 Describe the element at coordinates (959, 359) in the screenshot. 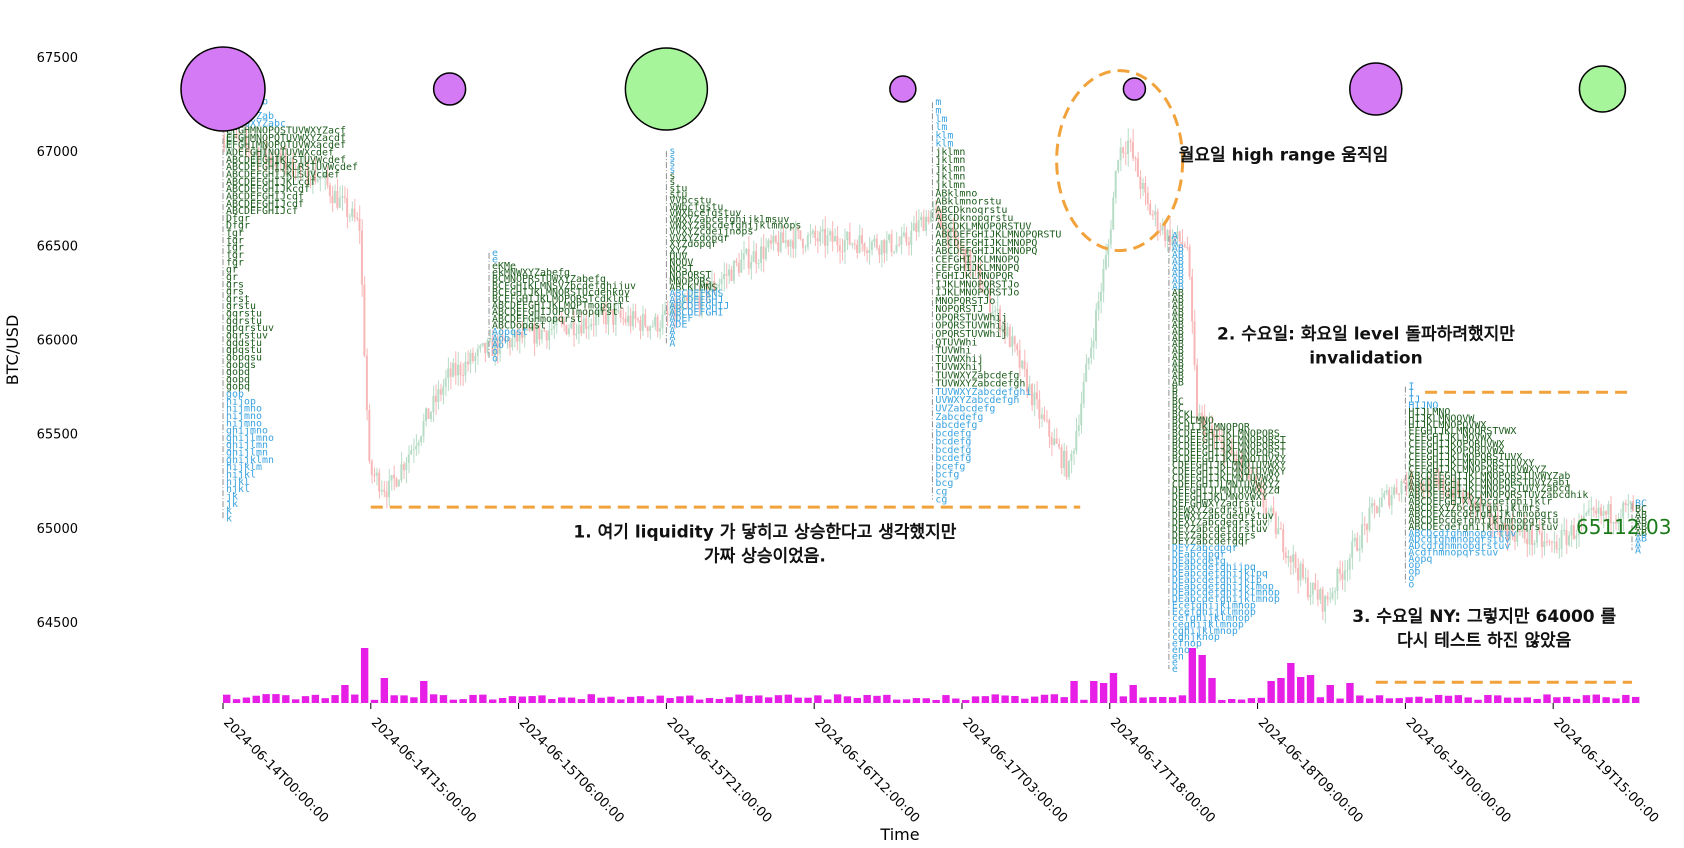

I see `profile-tpo-row: TUVWXhij` at that location.